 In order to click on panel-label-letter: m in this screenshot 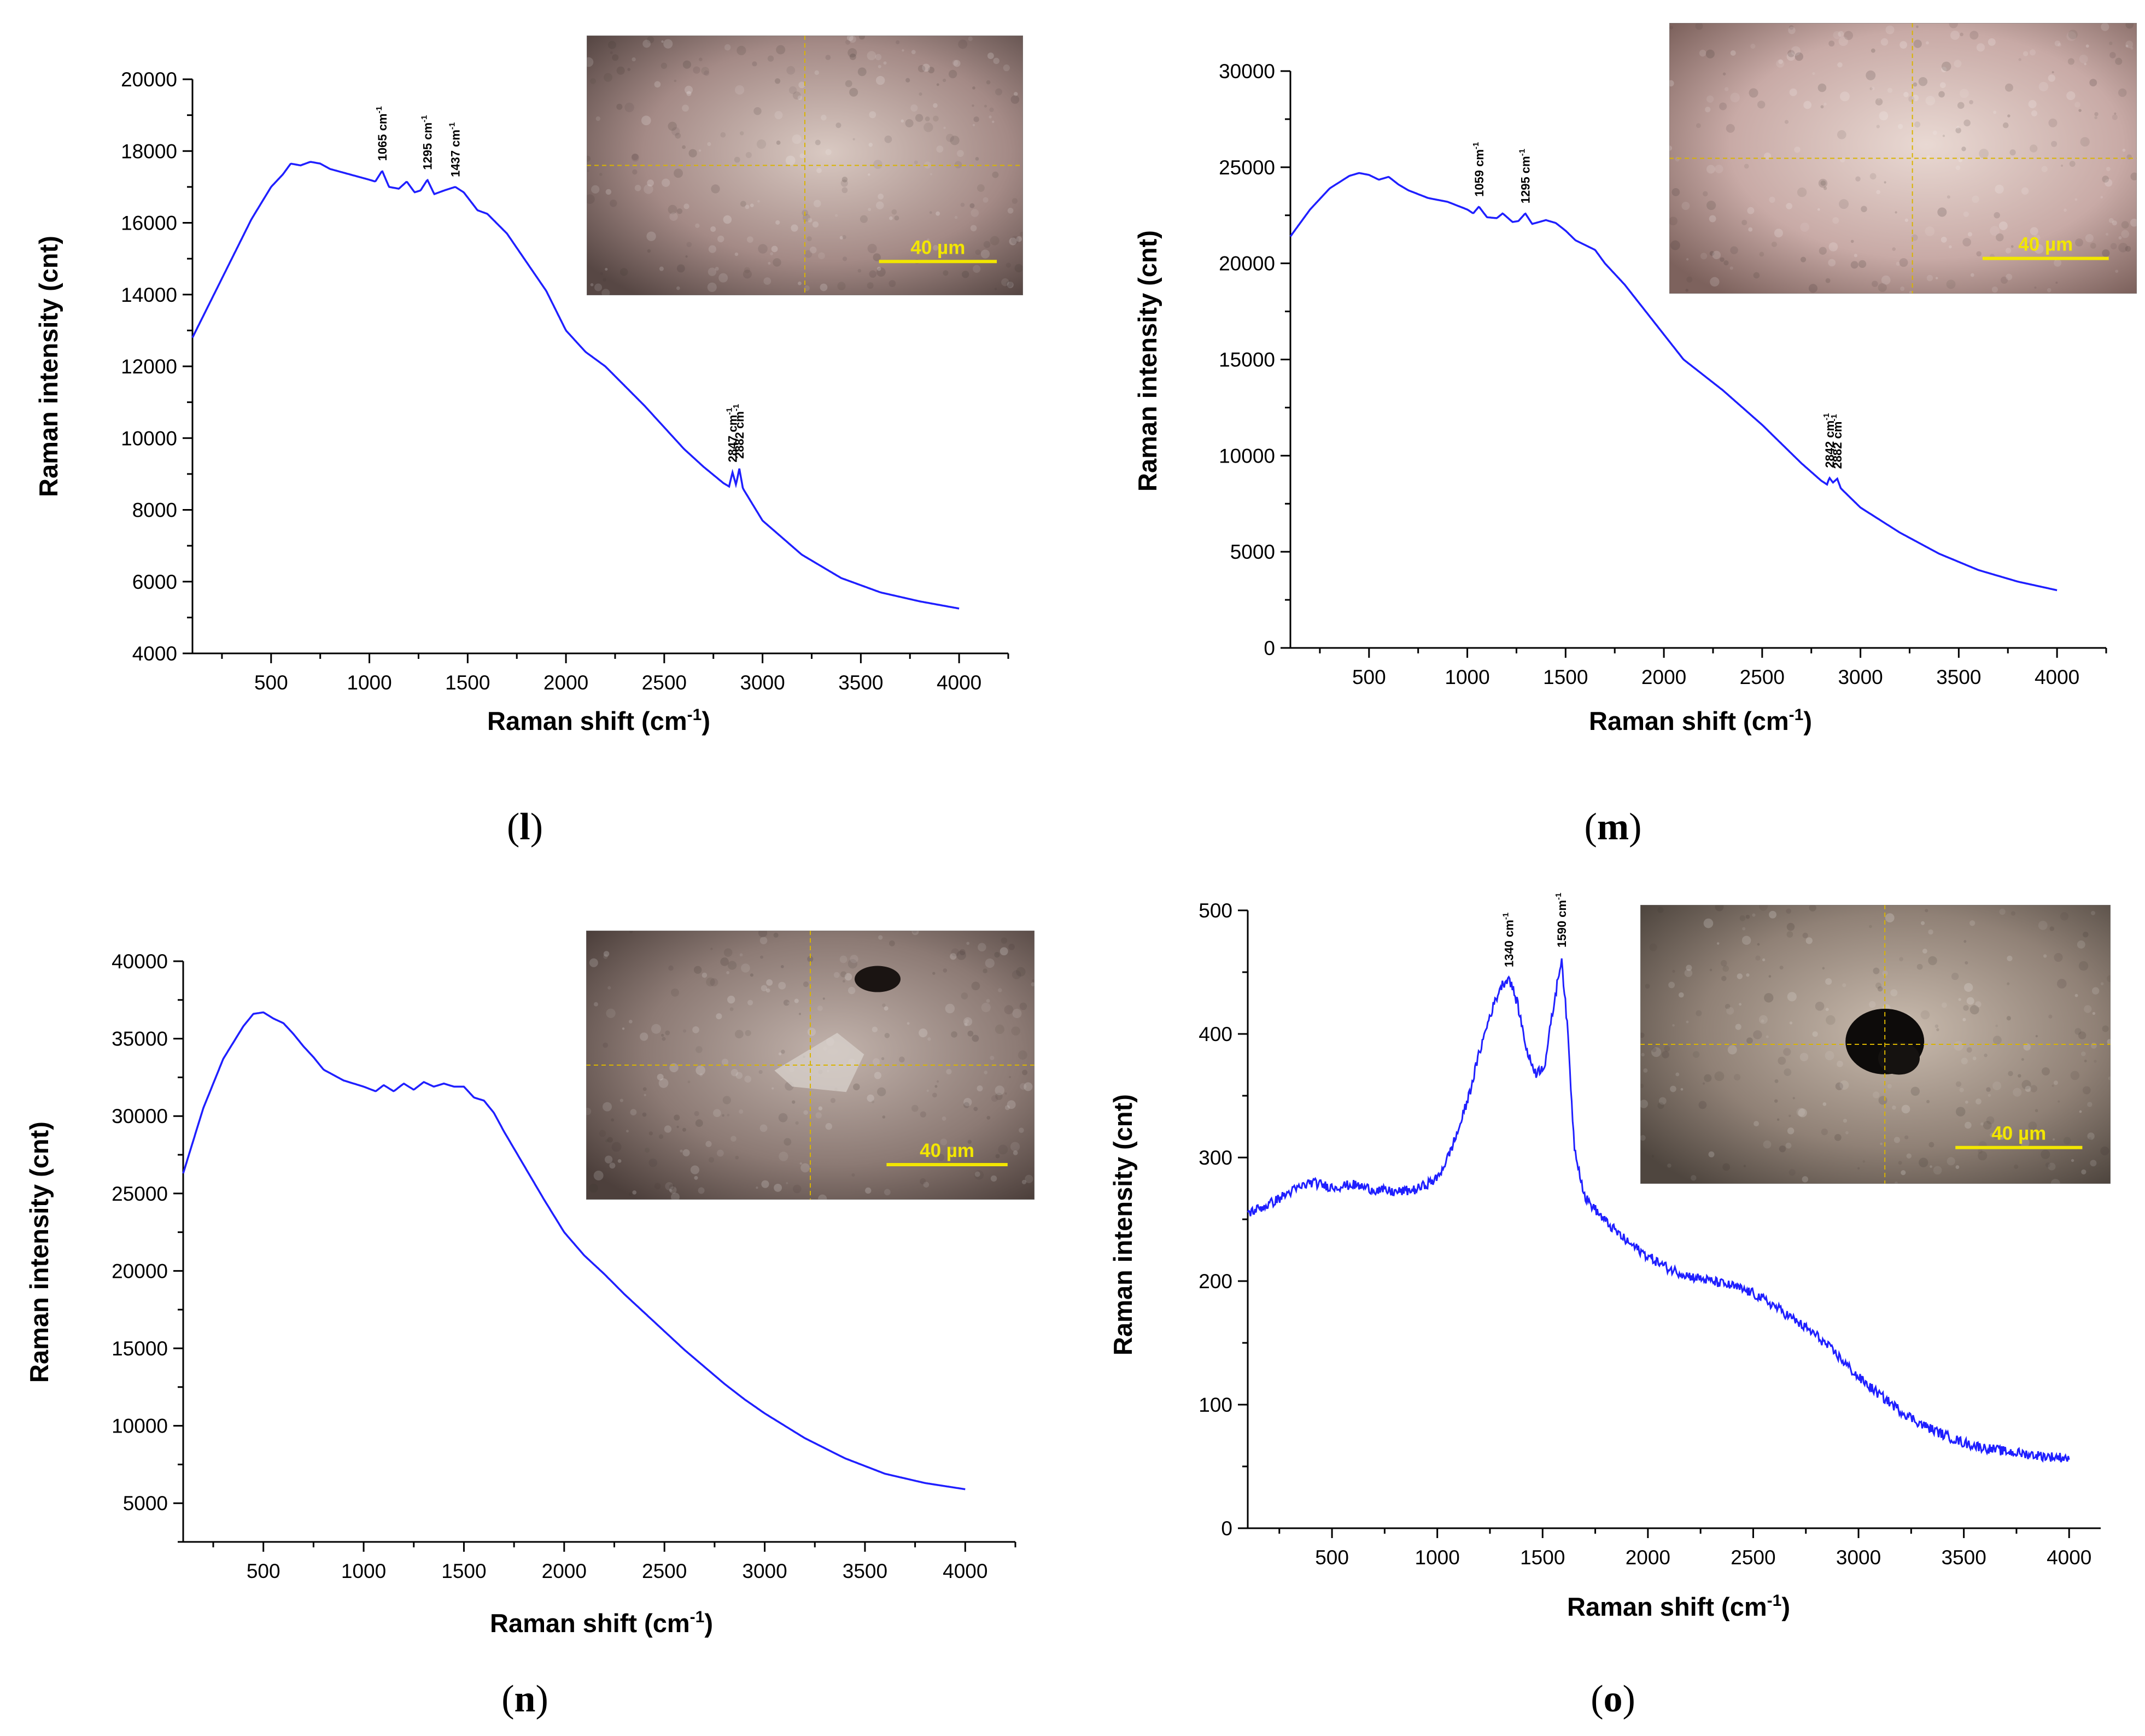, I will do `click(1613, 827)`.